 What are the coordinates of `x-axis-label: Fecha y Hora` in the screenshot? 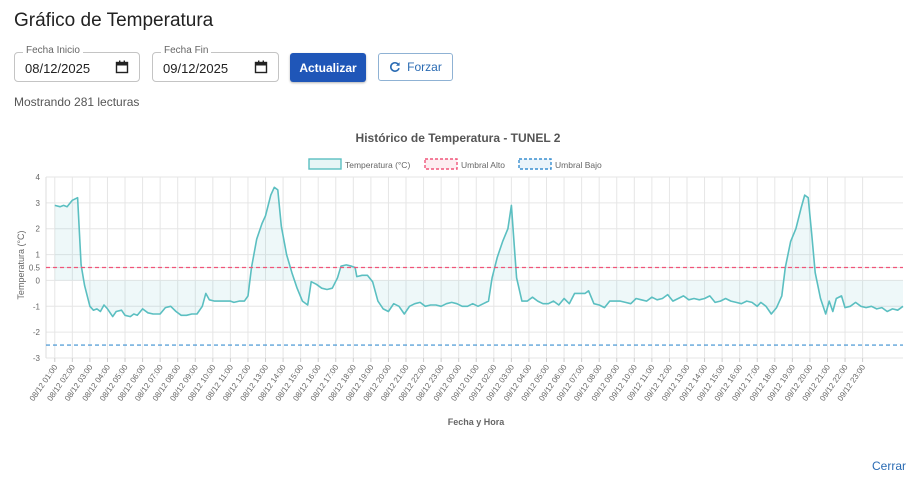 It's located at (477, 422).